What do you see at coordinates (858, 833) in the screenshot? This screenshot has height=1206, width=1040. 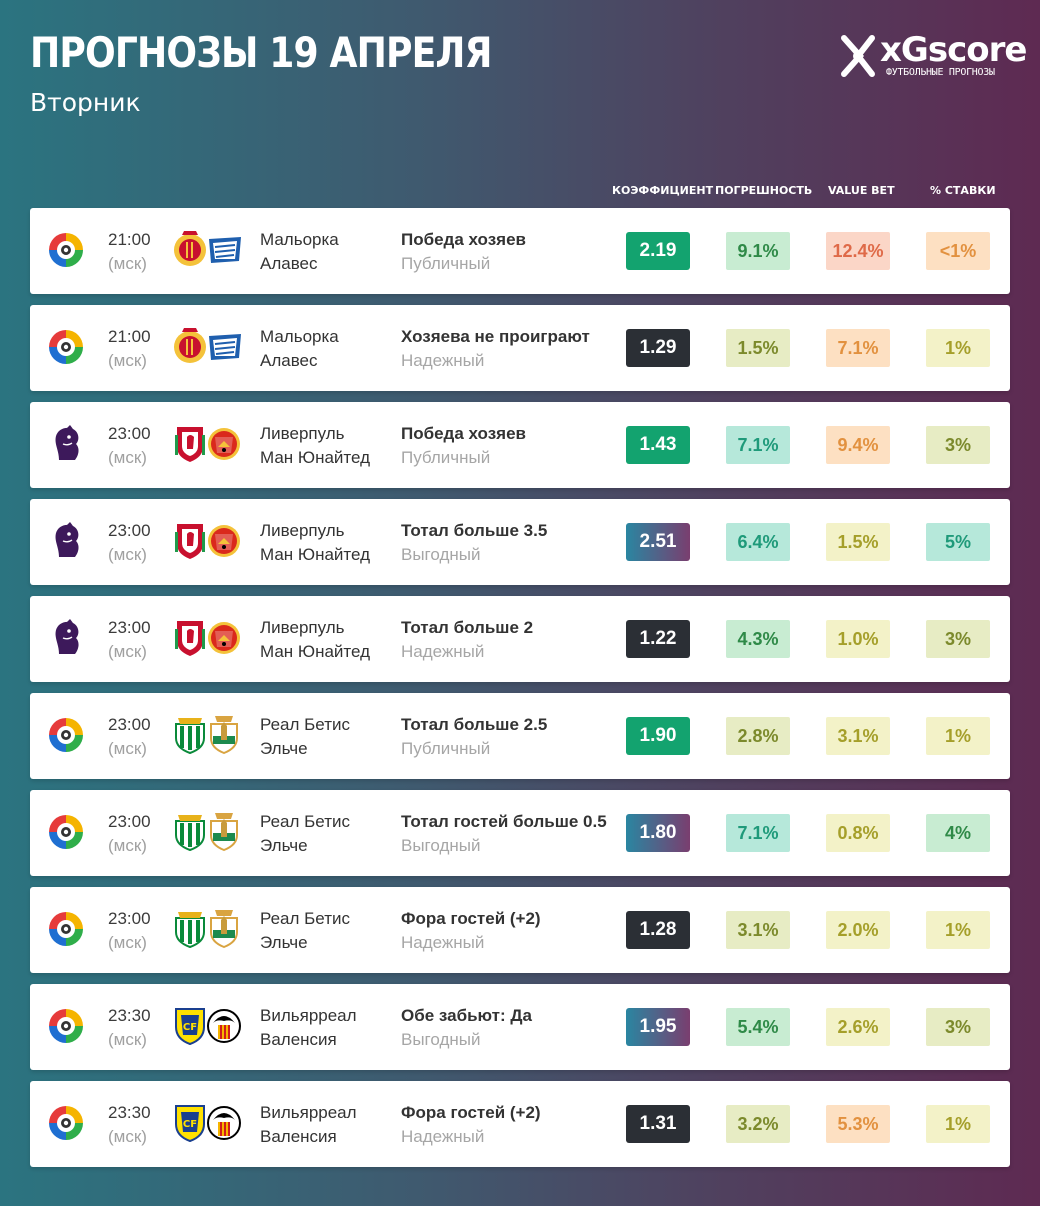 I see `value-bet-badge: 0.8%` at bounding box center [858, 833].